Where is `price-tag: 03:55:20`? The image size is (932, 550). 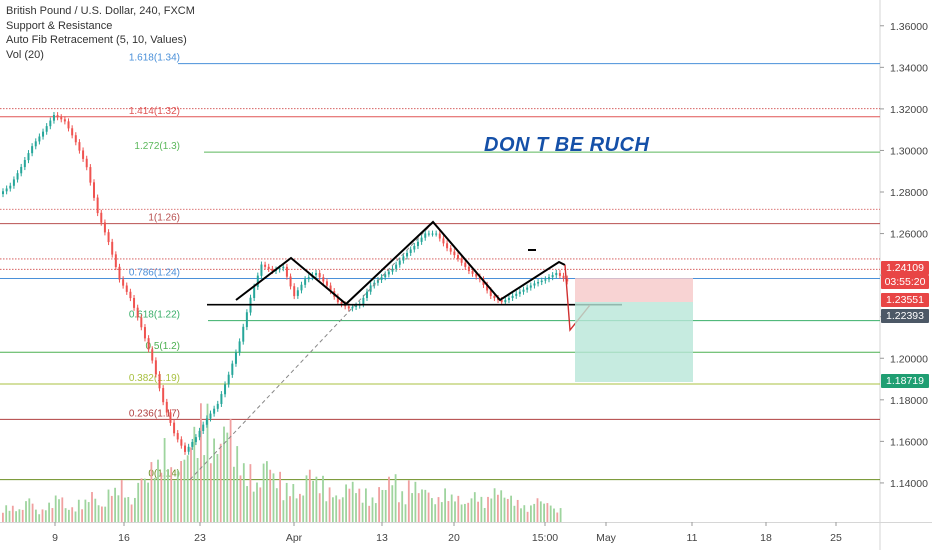
price-tag: 03:55:20 is located at coordinates (905, 282).